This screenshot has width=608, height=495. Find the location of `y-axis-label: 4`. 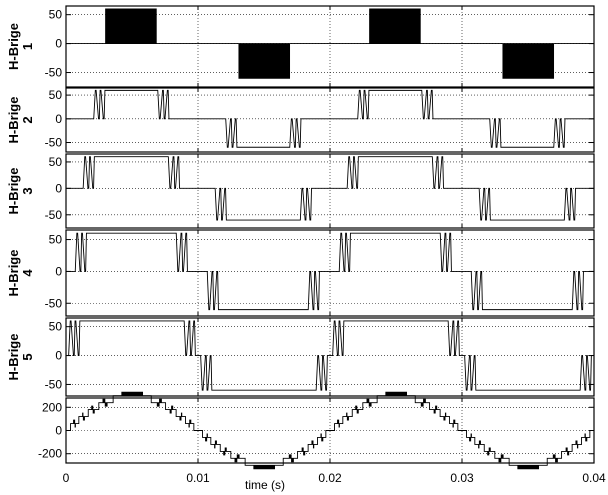

y-axis-label: 4 is located at coordinates (27, 273).